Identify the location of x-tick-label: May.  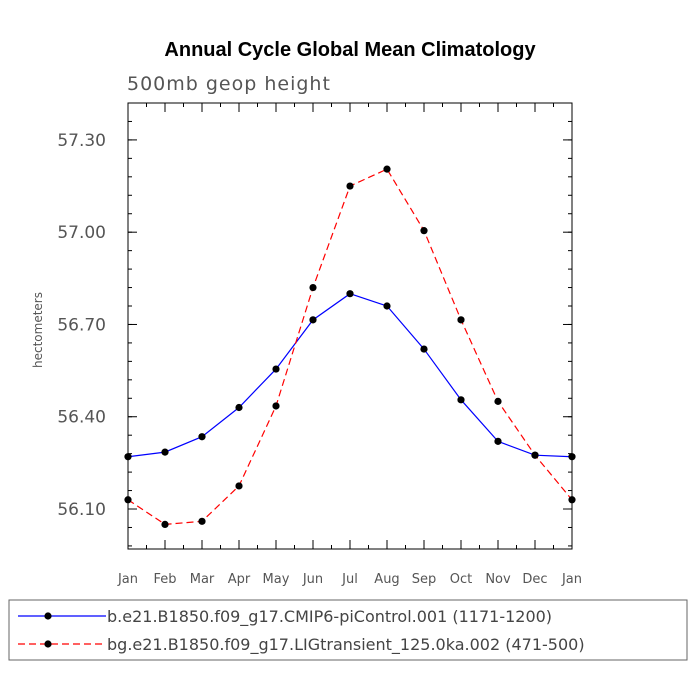
(276, 579).